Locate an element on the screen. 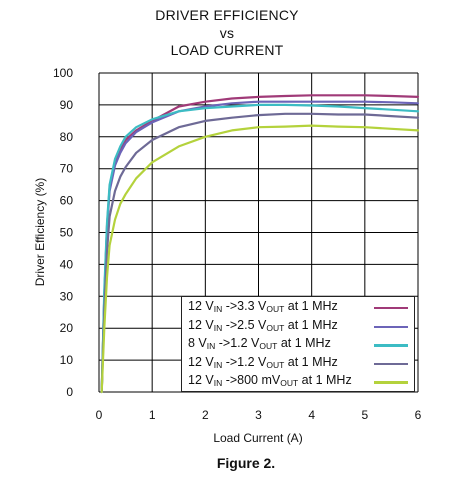 This screenshot has height=487, width=454. legend-entry-2: 8 VIN ->1.2 VOUT at 1 MHz is located at coordinates (300, 344).